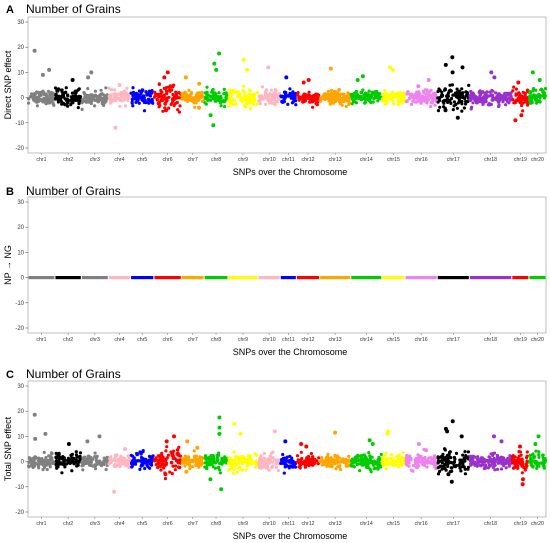  Describe the element at coordinates (19, 513) in the screenshot. I see `y-tick-label: -20` at that location.